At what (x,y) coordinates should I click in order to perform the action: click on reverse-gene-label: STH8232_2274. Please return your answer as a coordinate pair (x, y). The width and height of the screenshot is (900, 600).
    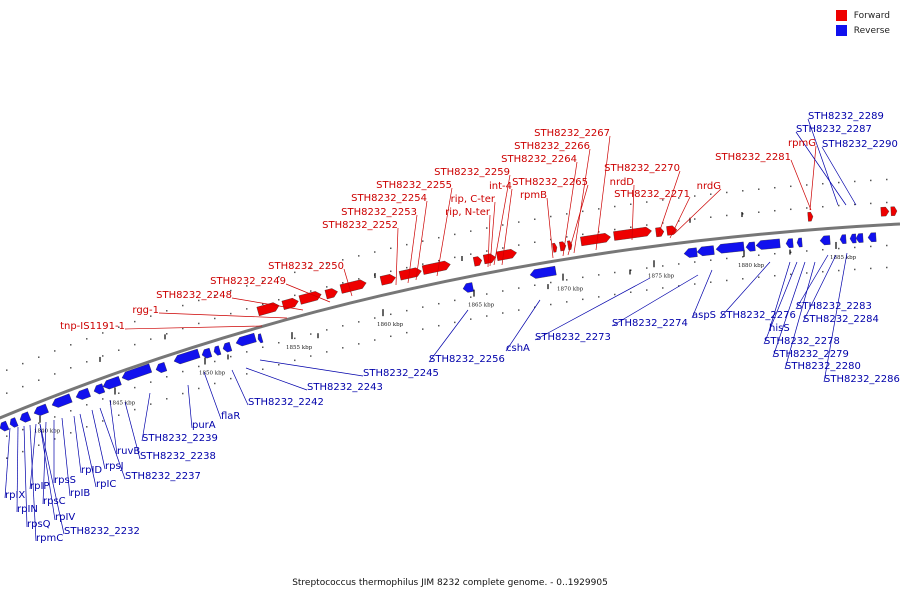
    Looking at the image, I should click on (650, 323).